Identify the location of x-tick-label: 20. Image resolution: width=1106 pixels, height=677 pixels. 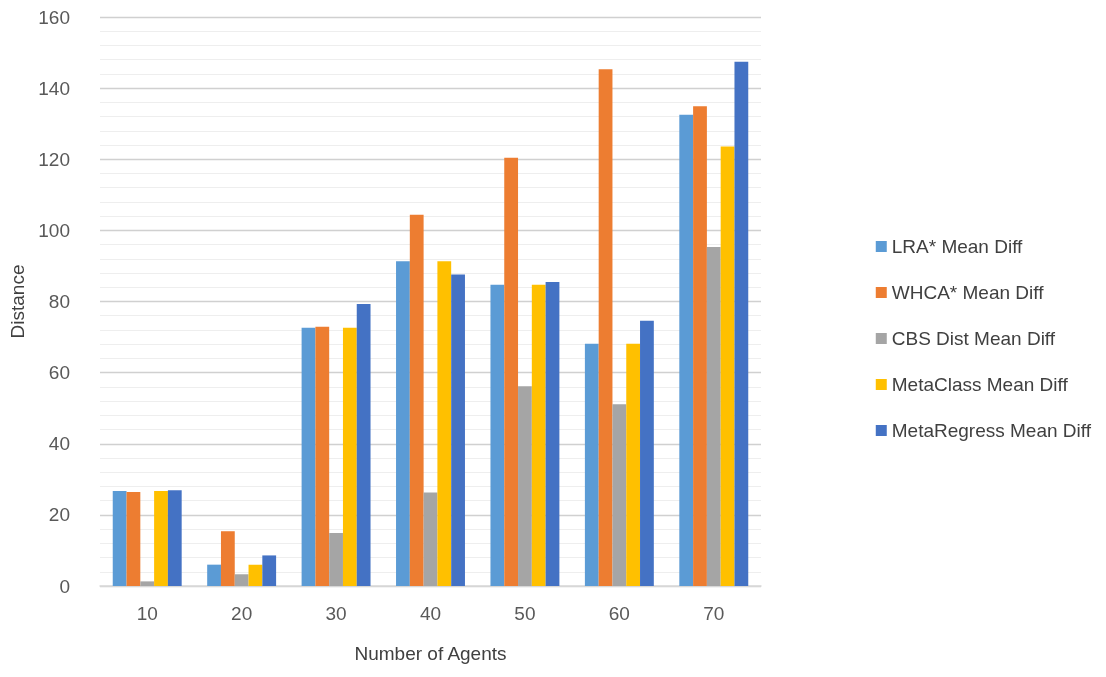
(242, 613).